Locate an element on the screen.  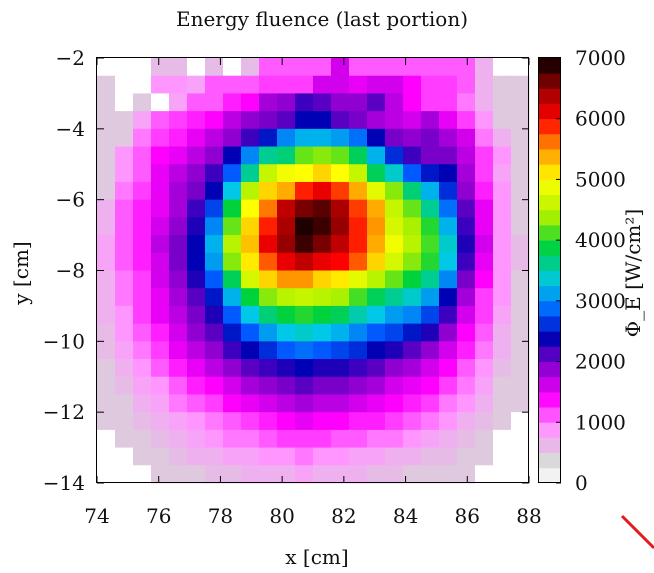
x-tick-label: 82 is located at coordinates (343, 516).